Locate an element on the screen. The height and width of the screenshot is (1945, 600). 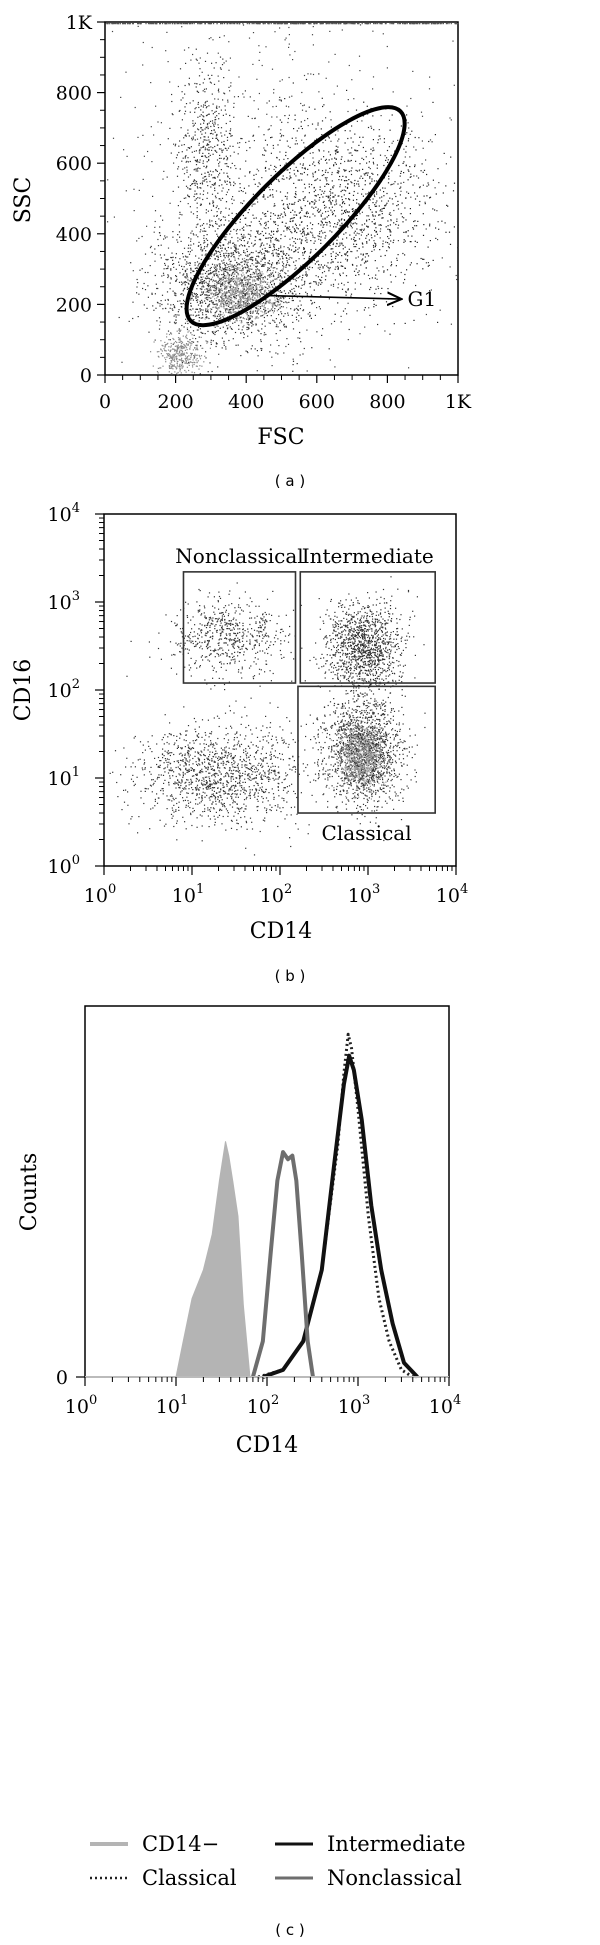
y-tick-label: 400 is located at coordinates (74, 235).